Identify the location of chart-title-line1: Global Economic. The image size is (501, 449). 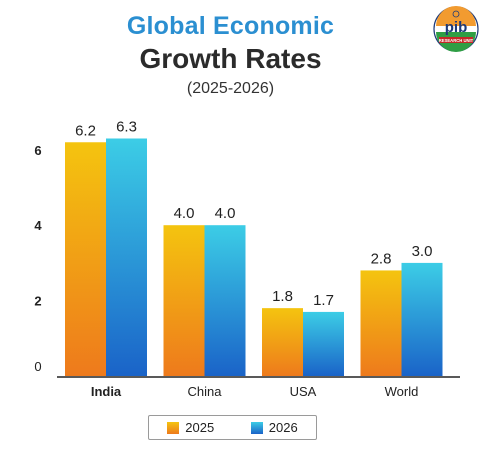
(230, 26).